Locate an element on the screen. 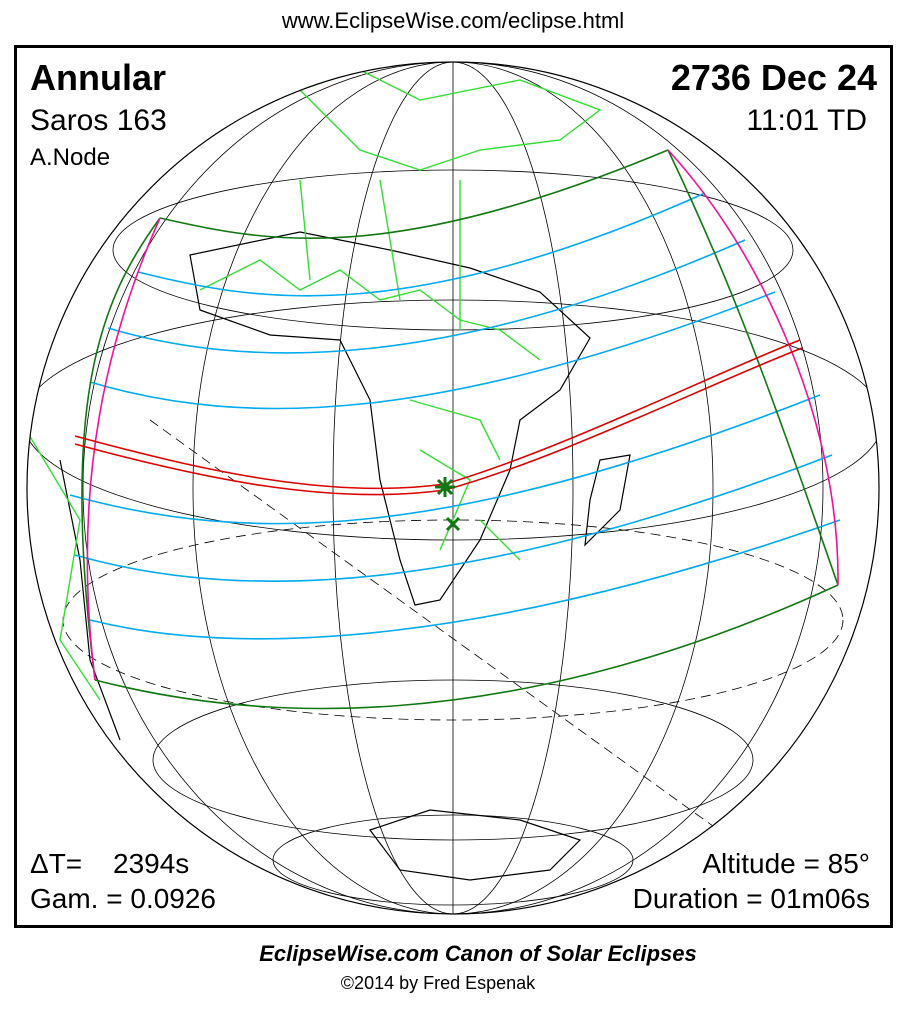  altitude: Altitude = 85° is located at coordinates (786, 863).